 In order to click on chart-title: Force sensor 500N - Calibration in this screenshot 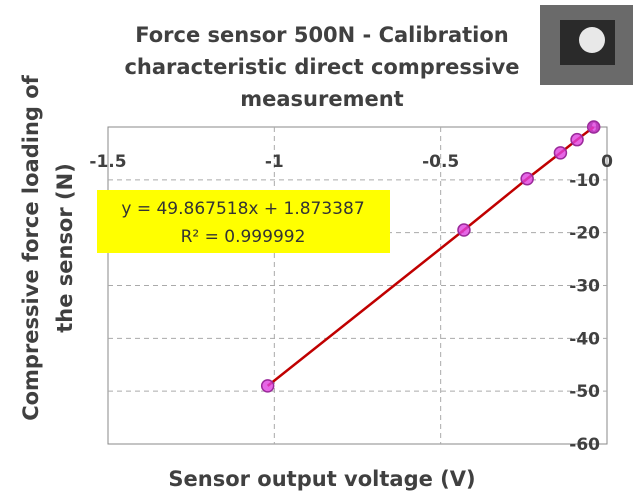, I will do `click(321, 35)`.